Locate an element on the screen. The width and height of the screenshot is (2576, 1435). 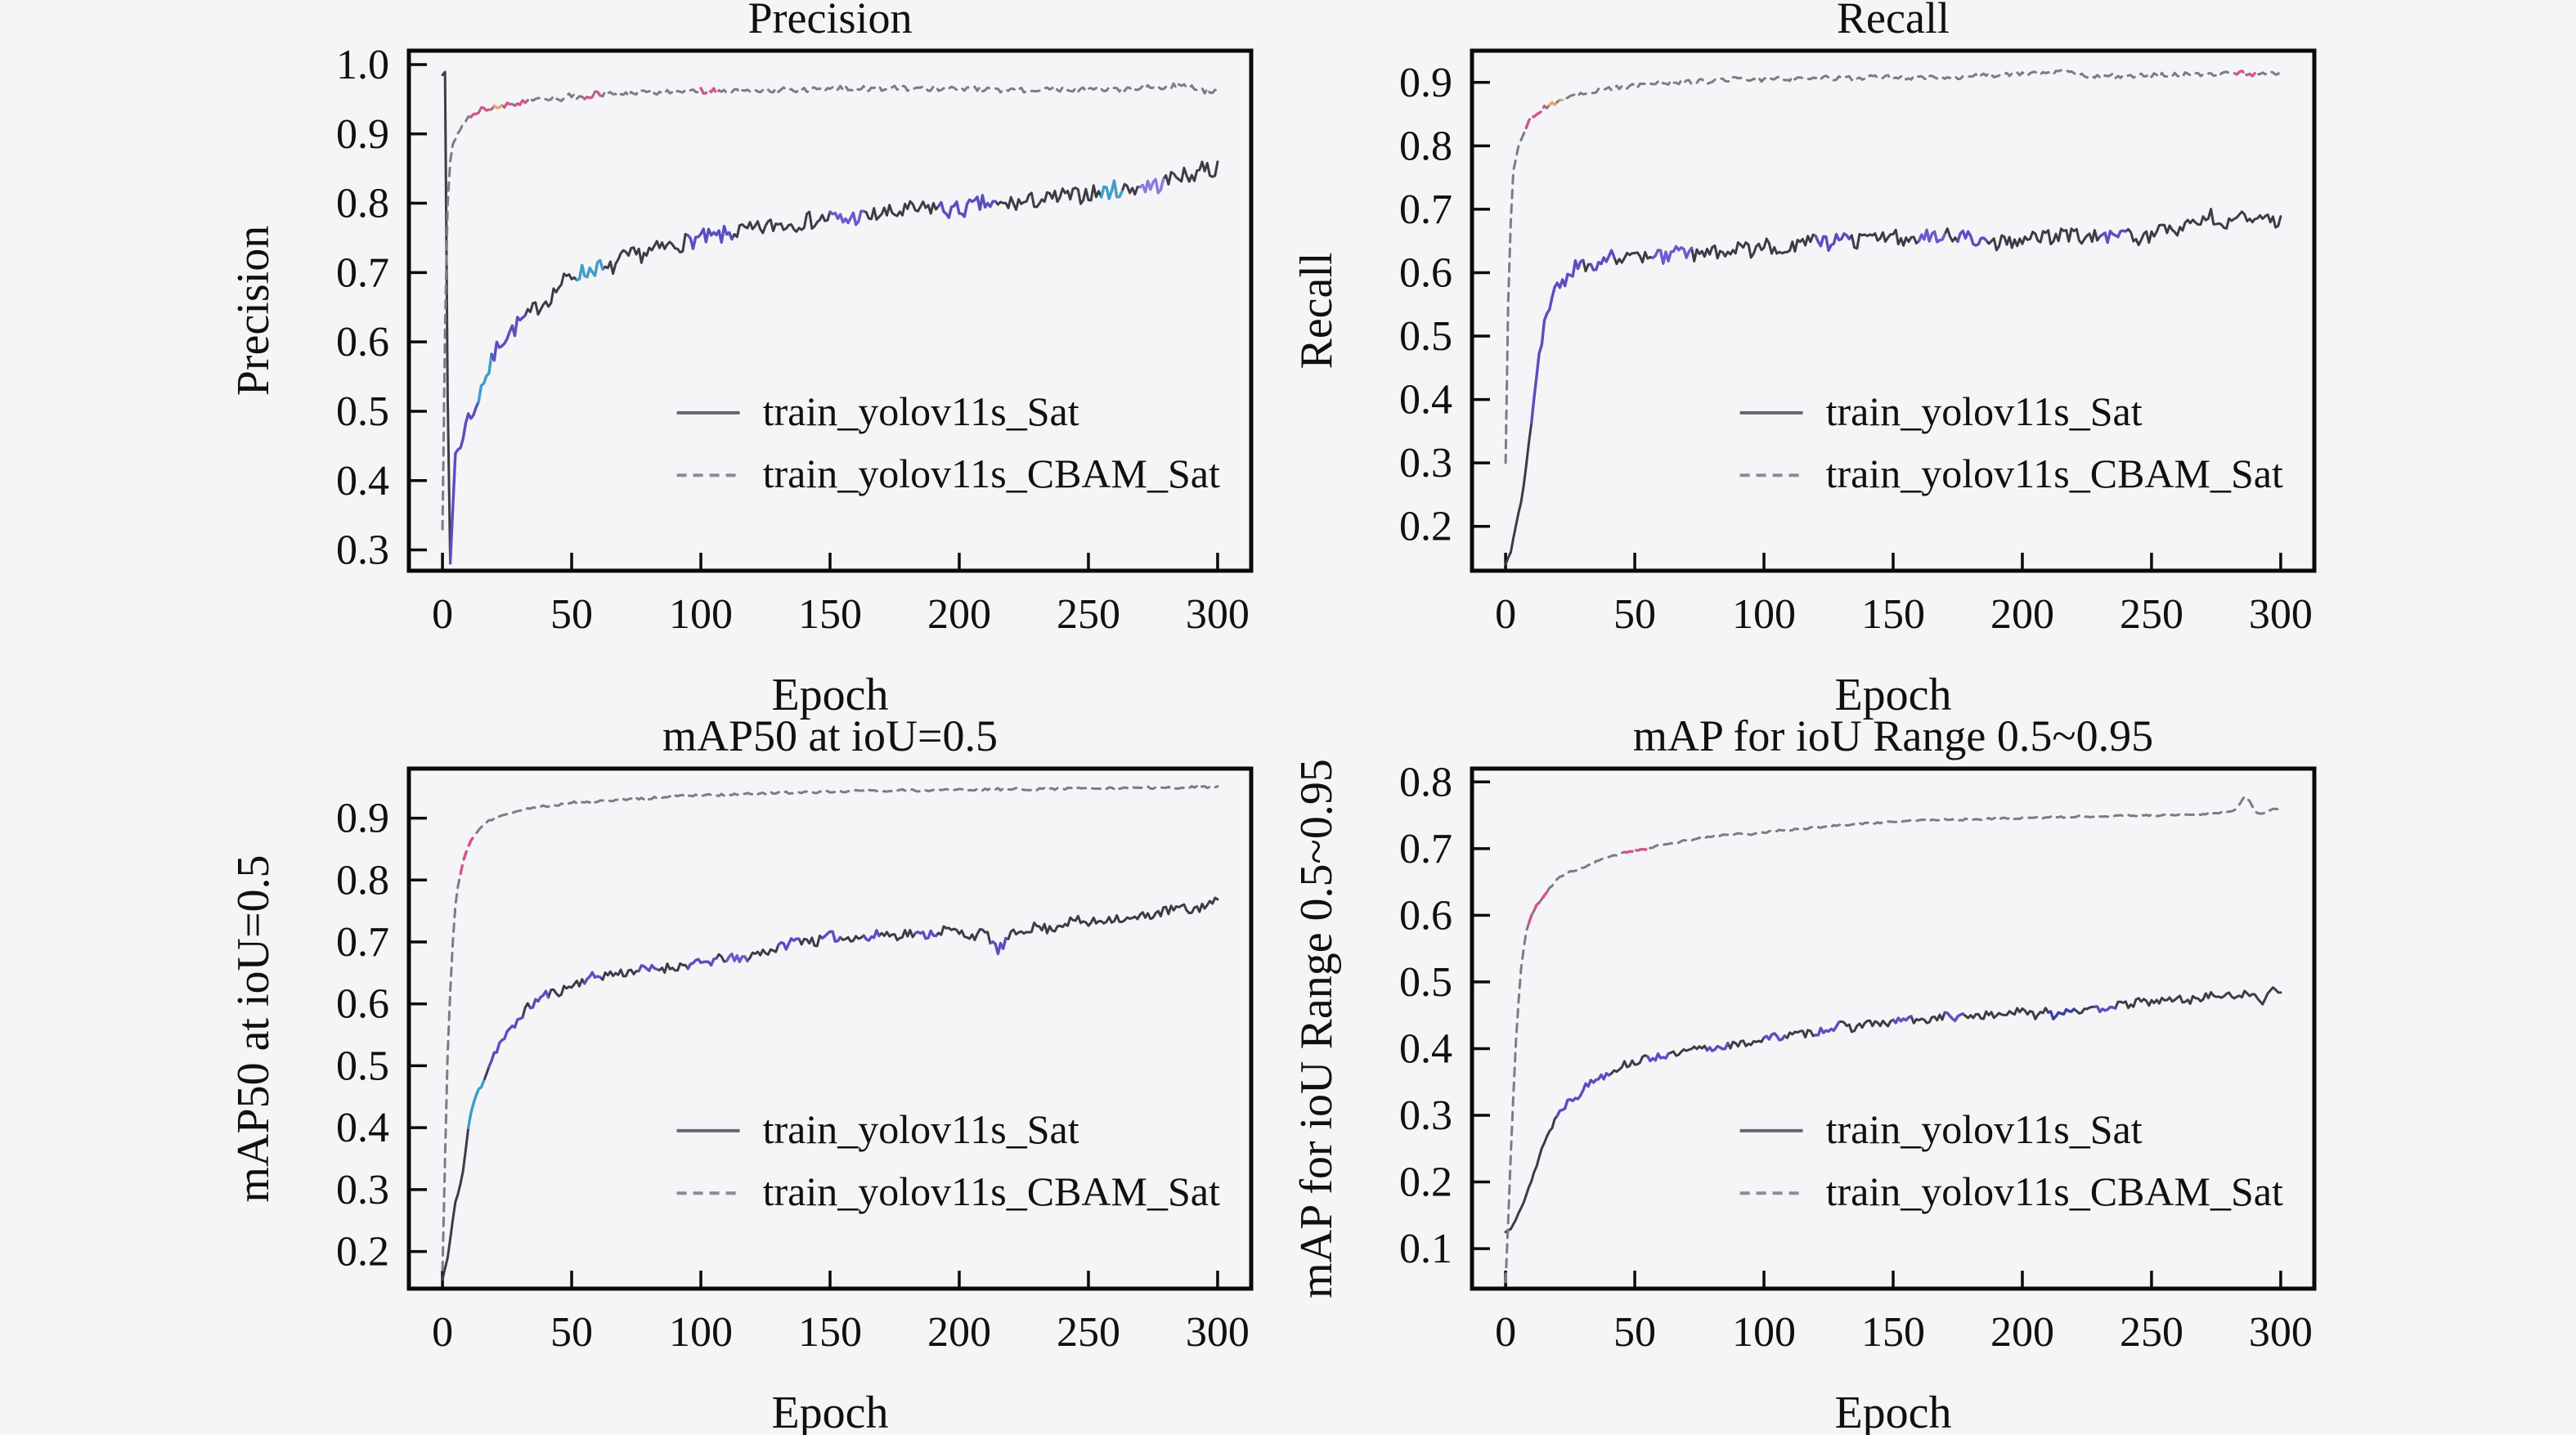
y-tick-label: 0.1 is located at coordinates (1425, 1249).